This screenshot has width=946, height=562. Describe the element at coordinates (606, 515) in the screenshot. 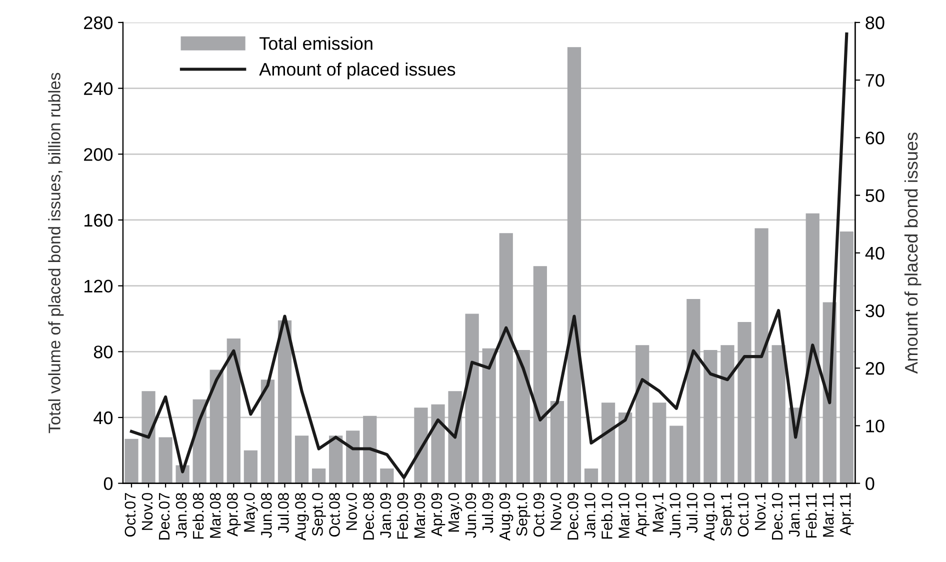

I see `x-tick-label: Feb.10` at that location.